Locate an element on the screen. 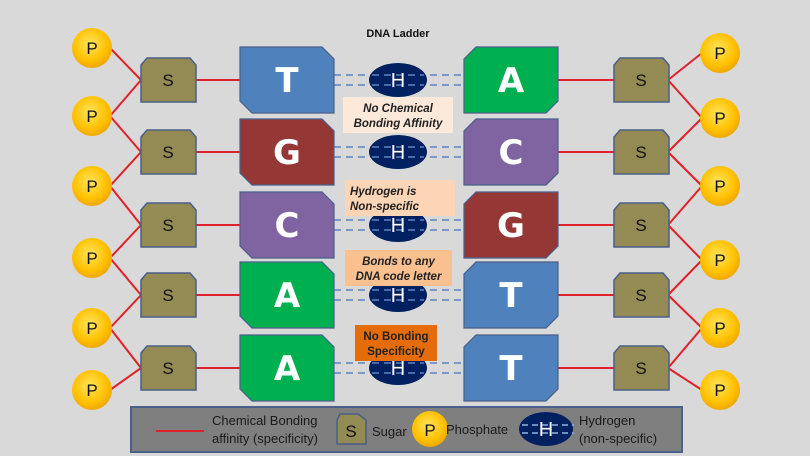 The image size is (810, 456). legend-bond-label-2: affinity (specificity) is located at coordinates (265, 438).